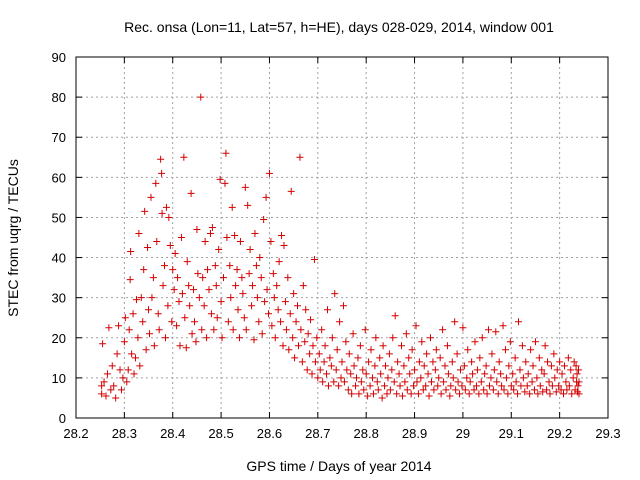 Image resolution: width=640 pixels, height=480 pixels. I want to click on y-tick-label: 10, so click(59, 378).